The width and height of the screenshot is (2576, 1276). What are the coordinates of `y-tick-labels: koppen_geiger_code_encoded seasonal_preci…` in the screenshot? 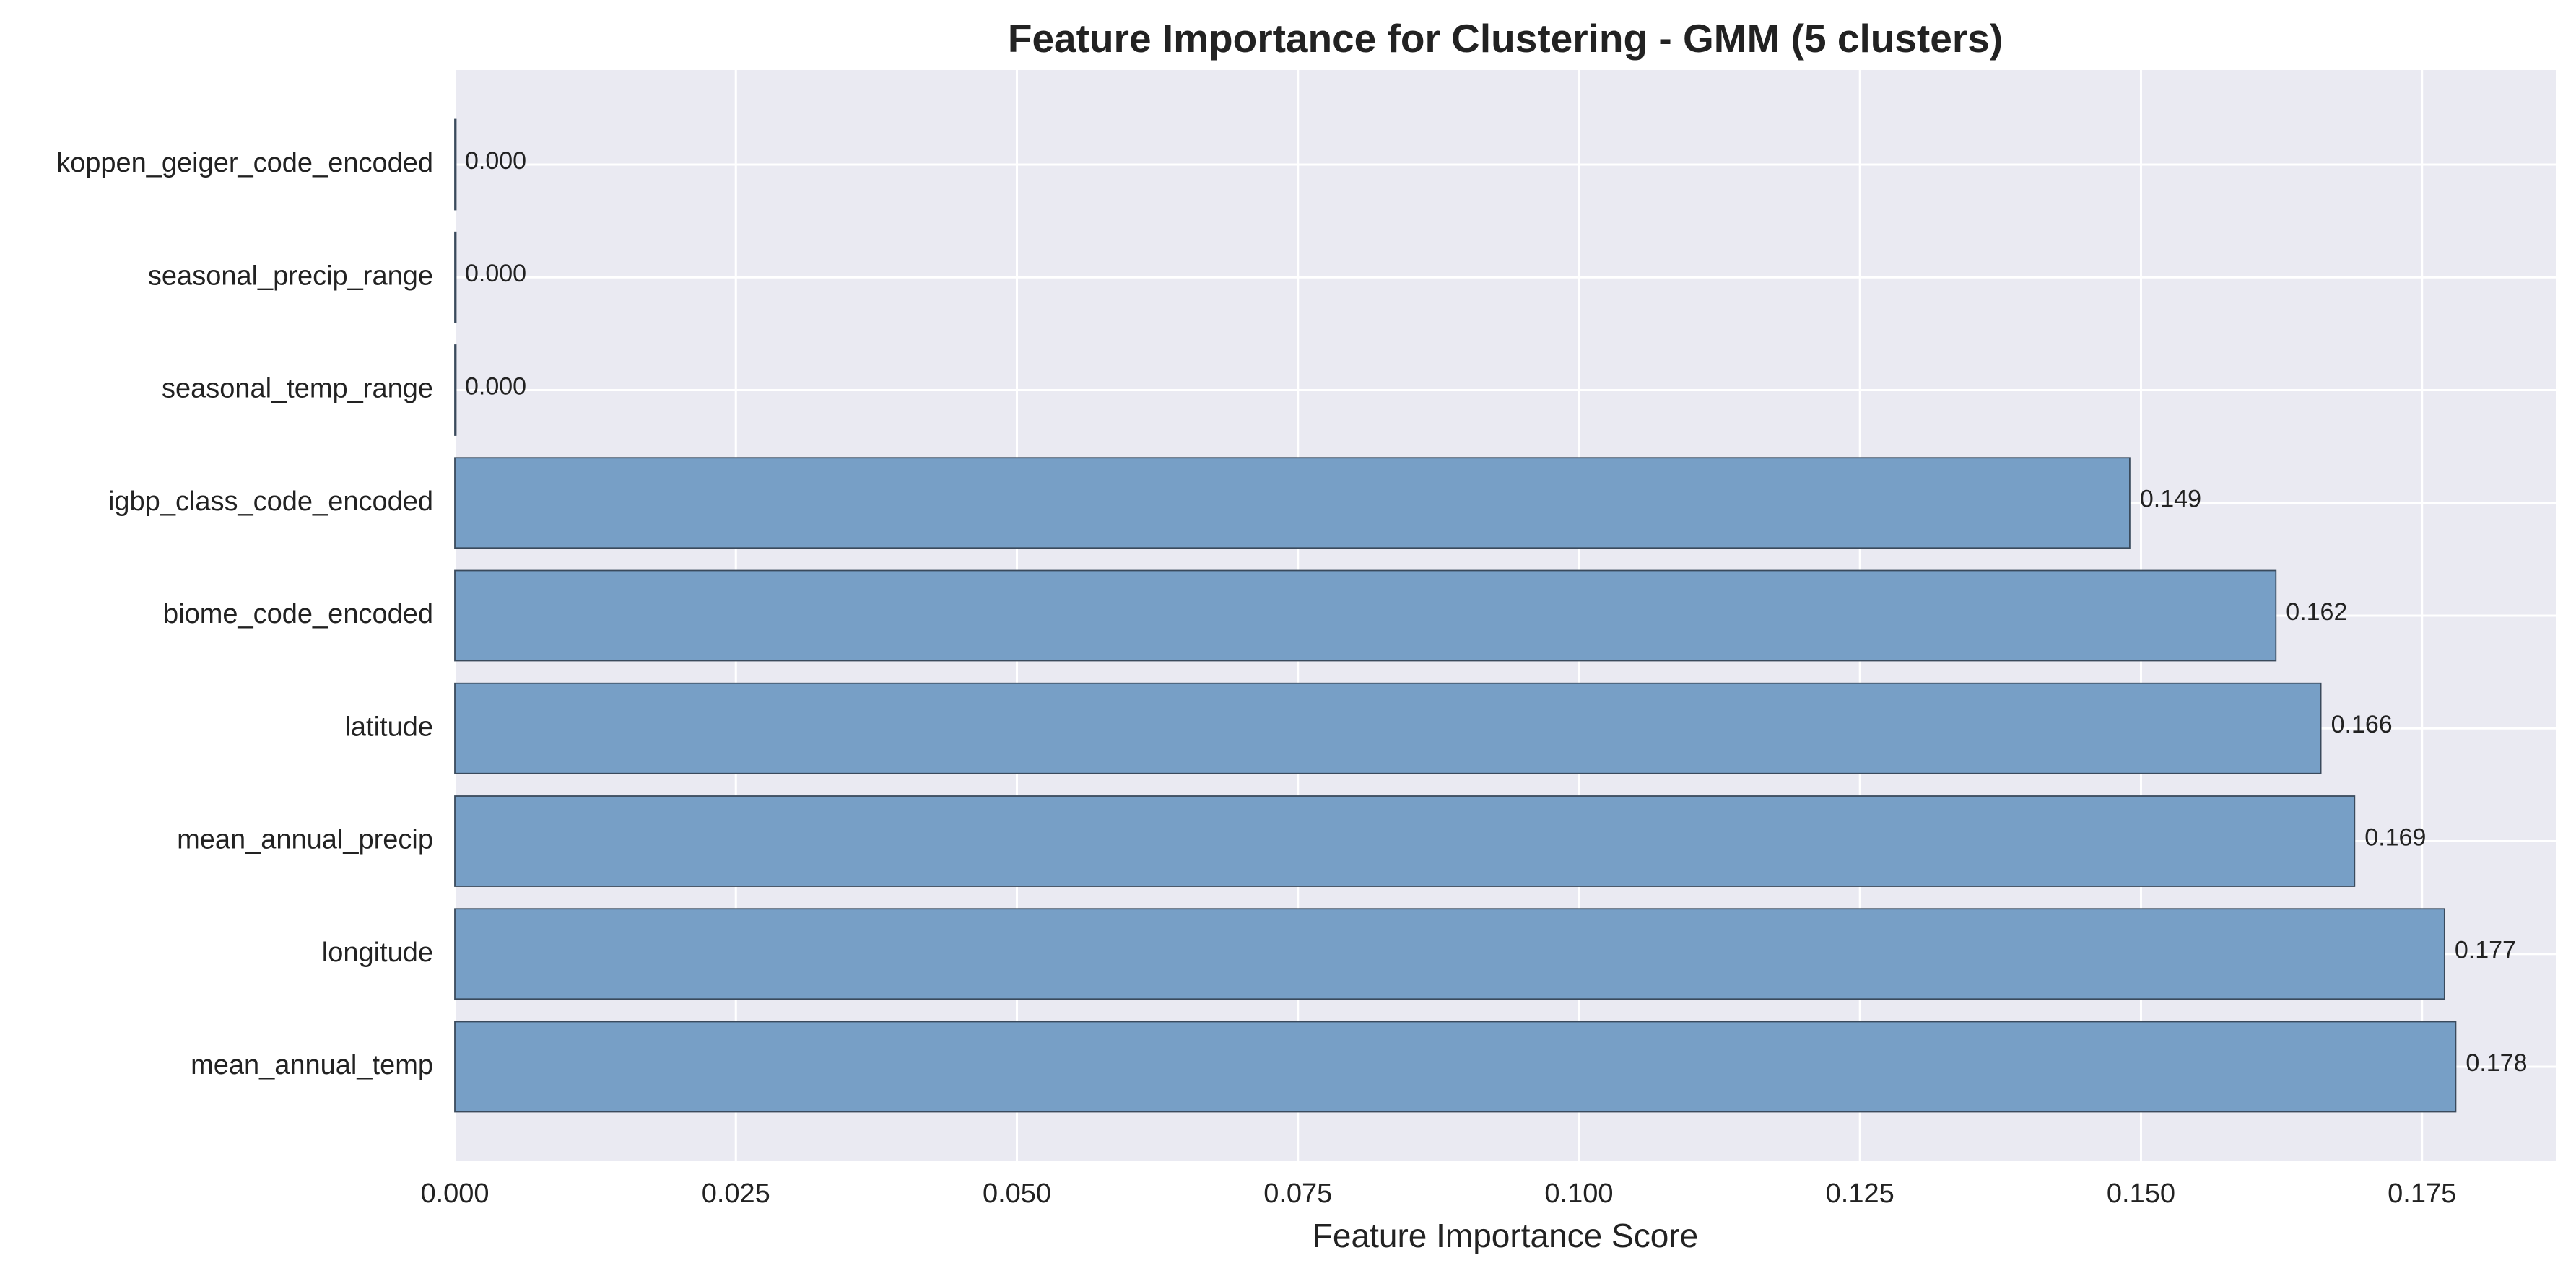 It's located at (244, 614).